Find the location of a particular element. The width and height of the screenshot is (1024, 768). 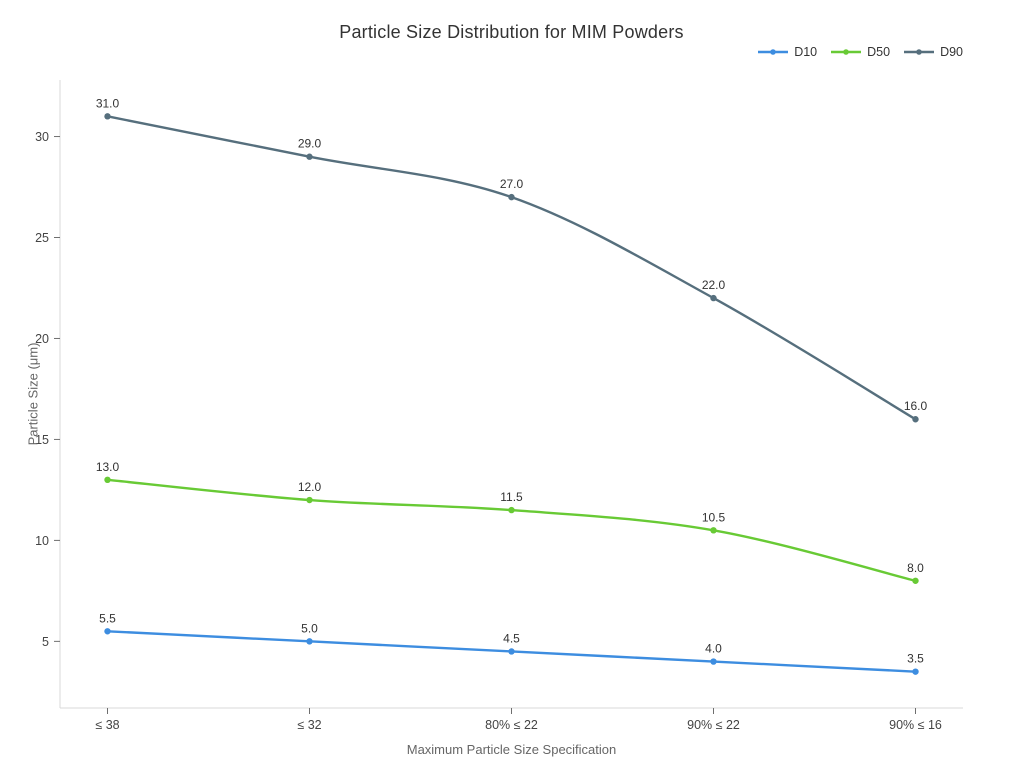

data-label-d90-0: 31.0 is located at coordinates (108, 103).